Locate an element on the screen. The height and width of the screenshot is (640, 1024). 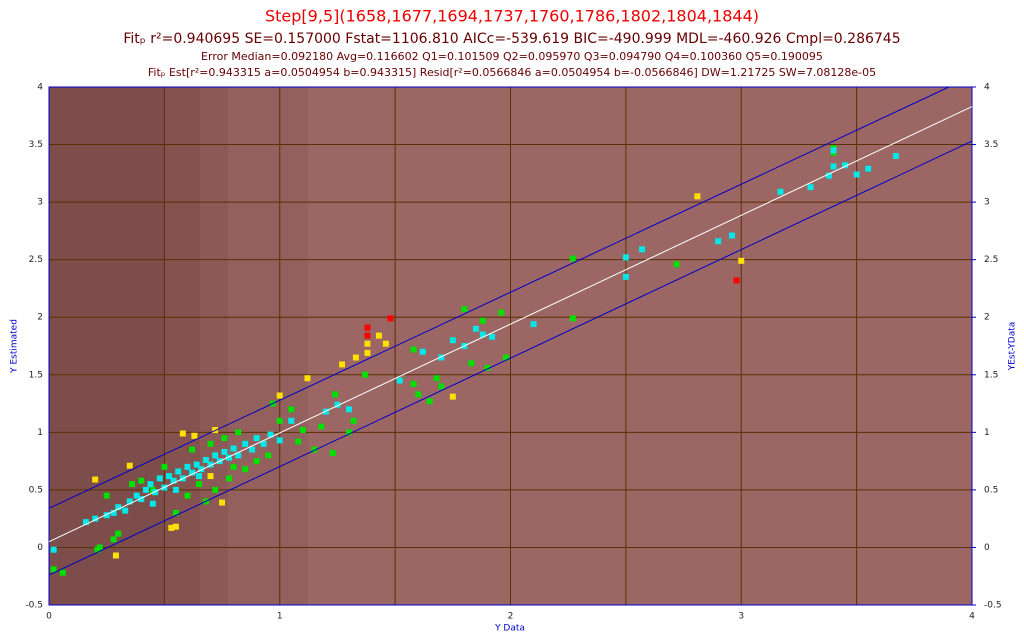
y-tick-label: 3 is located at coordinates (40, 203).